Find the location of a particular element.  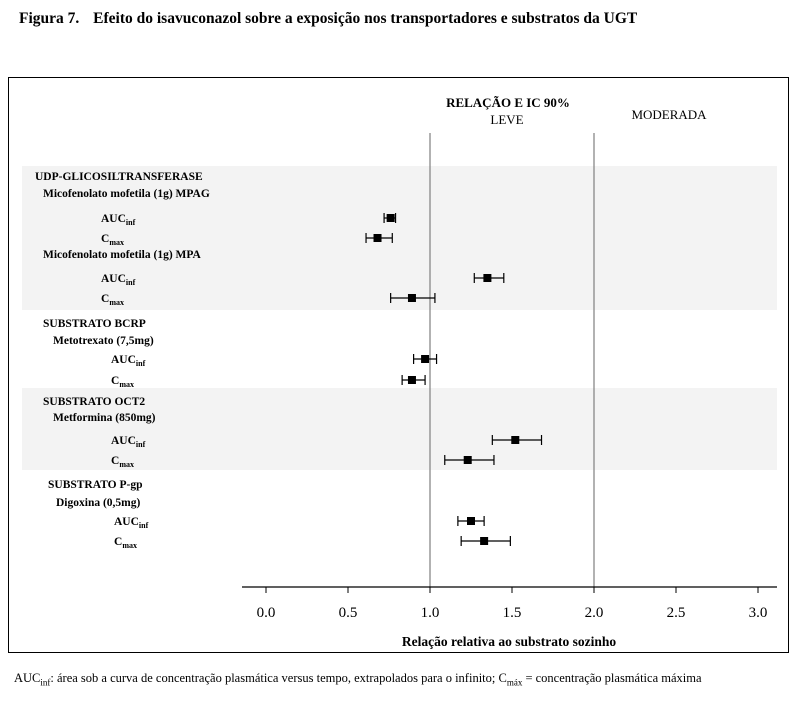

x-tick-label: 0.0 is located at coordinates (266, 613).